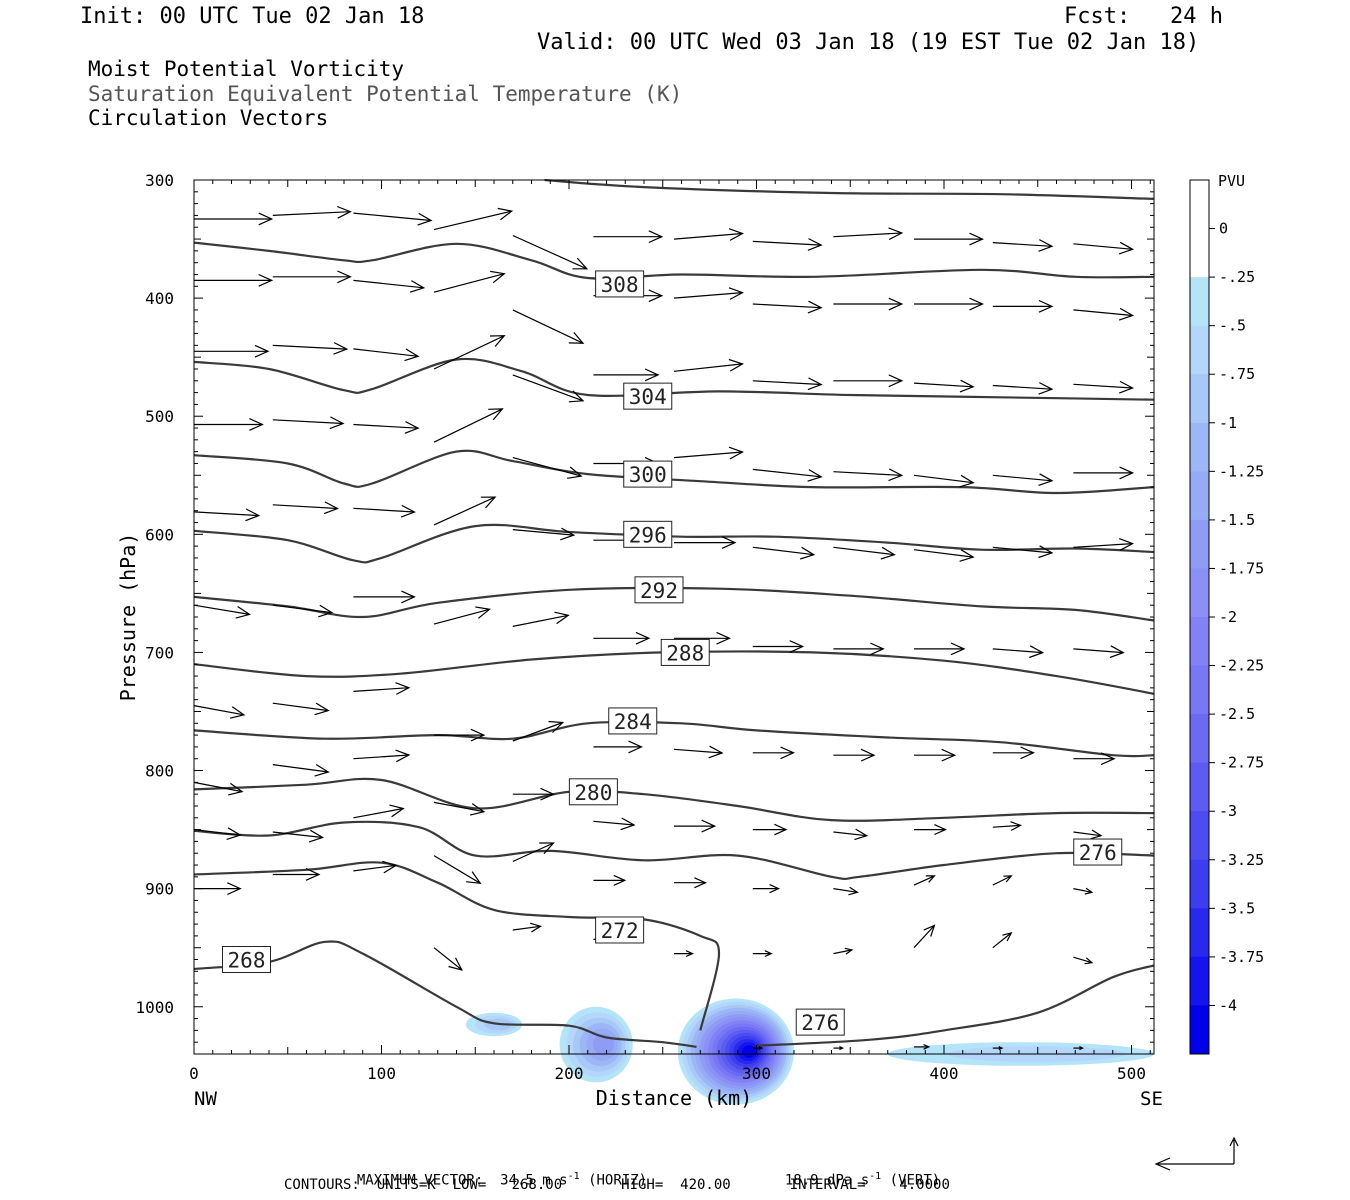 This screenshot has height=1200, width=1350. What do you see at coordinates (827, 1180) in the screenshot?
I see `max-vector-vert-value: 18.9 dPa s` at bounding box center [827, 1180].